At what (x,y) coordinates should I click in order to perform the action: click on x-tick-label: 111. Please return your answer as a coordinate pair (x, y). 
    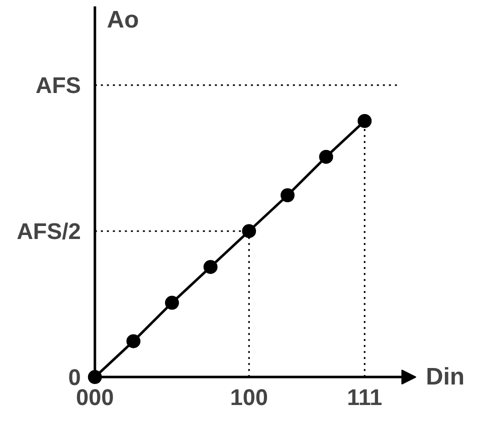
    Looking at the image, I should click on (364, 397).